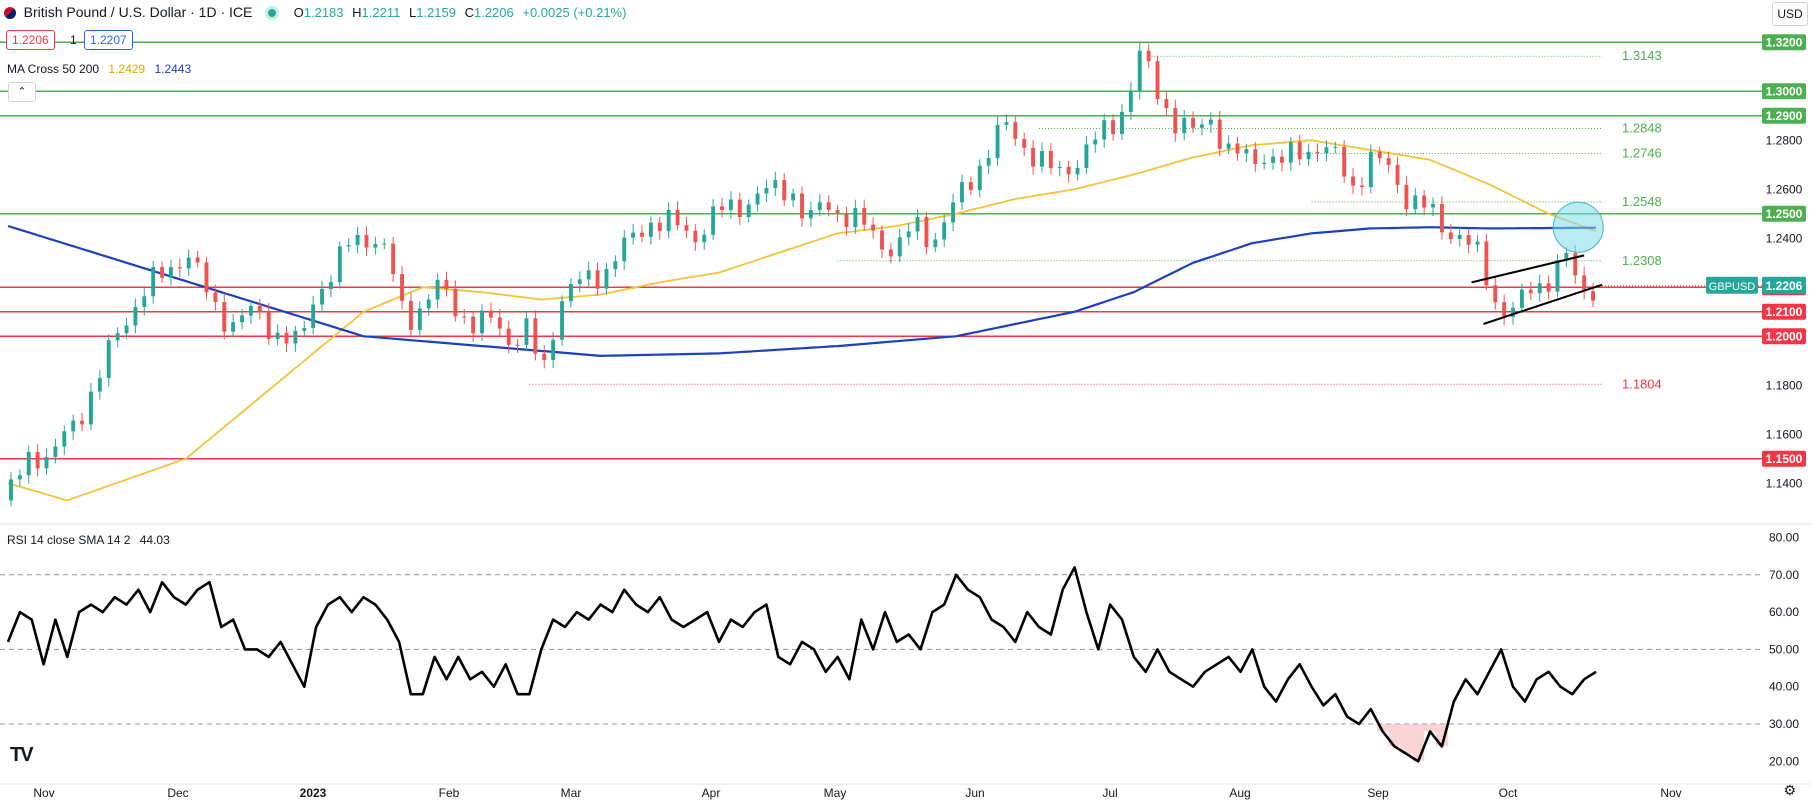 The image size is (1812, 804). I want to click on collapse-button: ⌃, so click(22, 92).